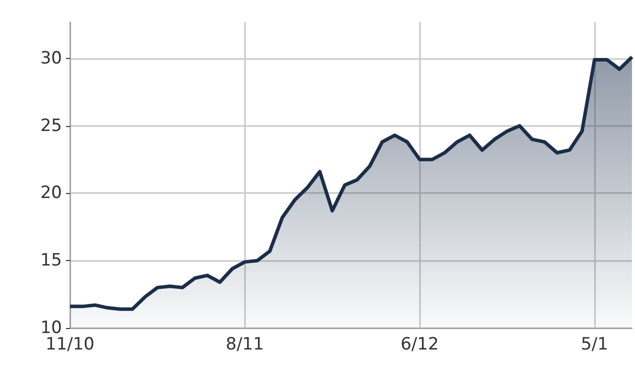 Image resolution: width=635 pixels, height=374 pixels. I want to click on x-tick-label: 6/12, so click(419, 344).